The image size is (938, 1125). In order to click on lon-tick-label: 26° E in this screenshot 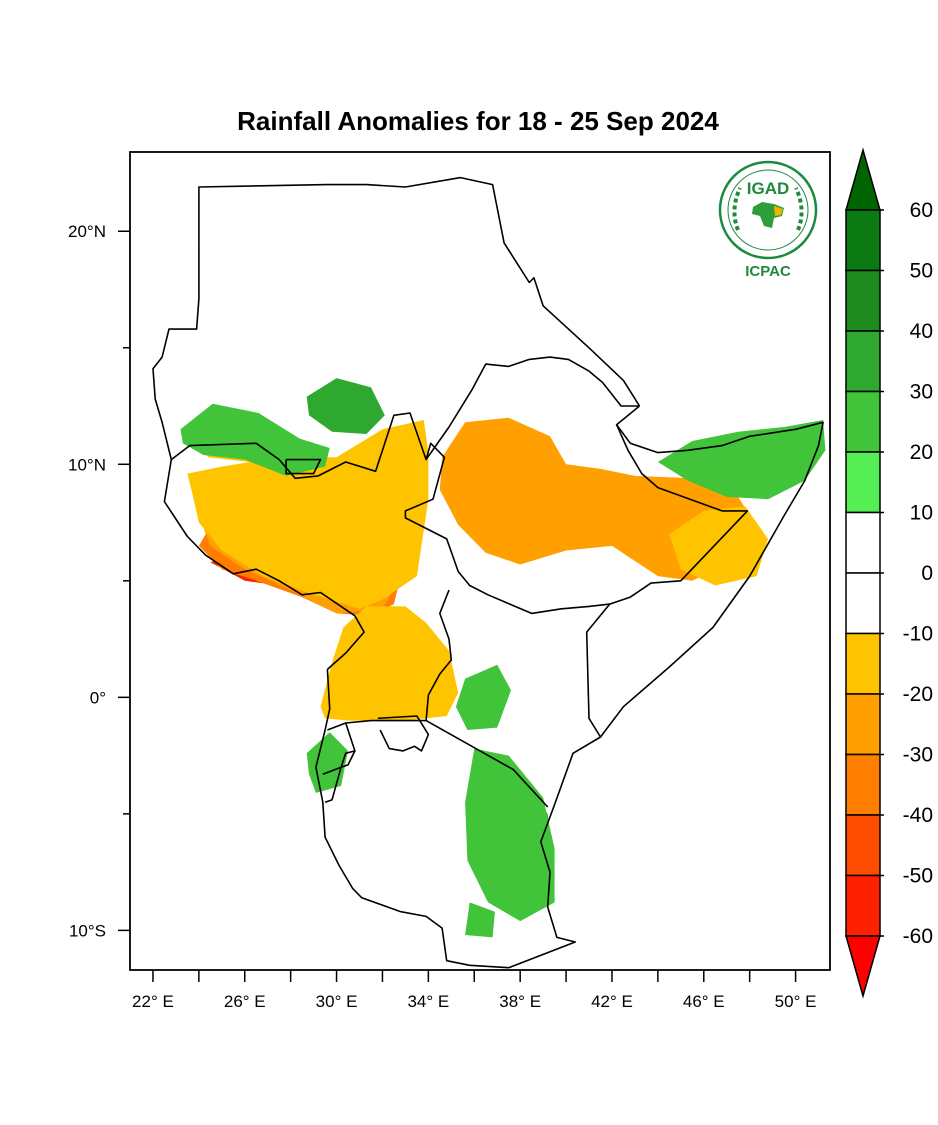, I will do `click(245, 1001)`.